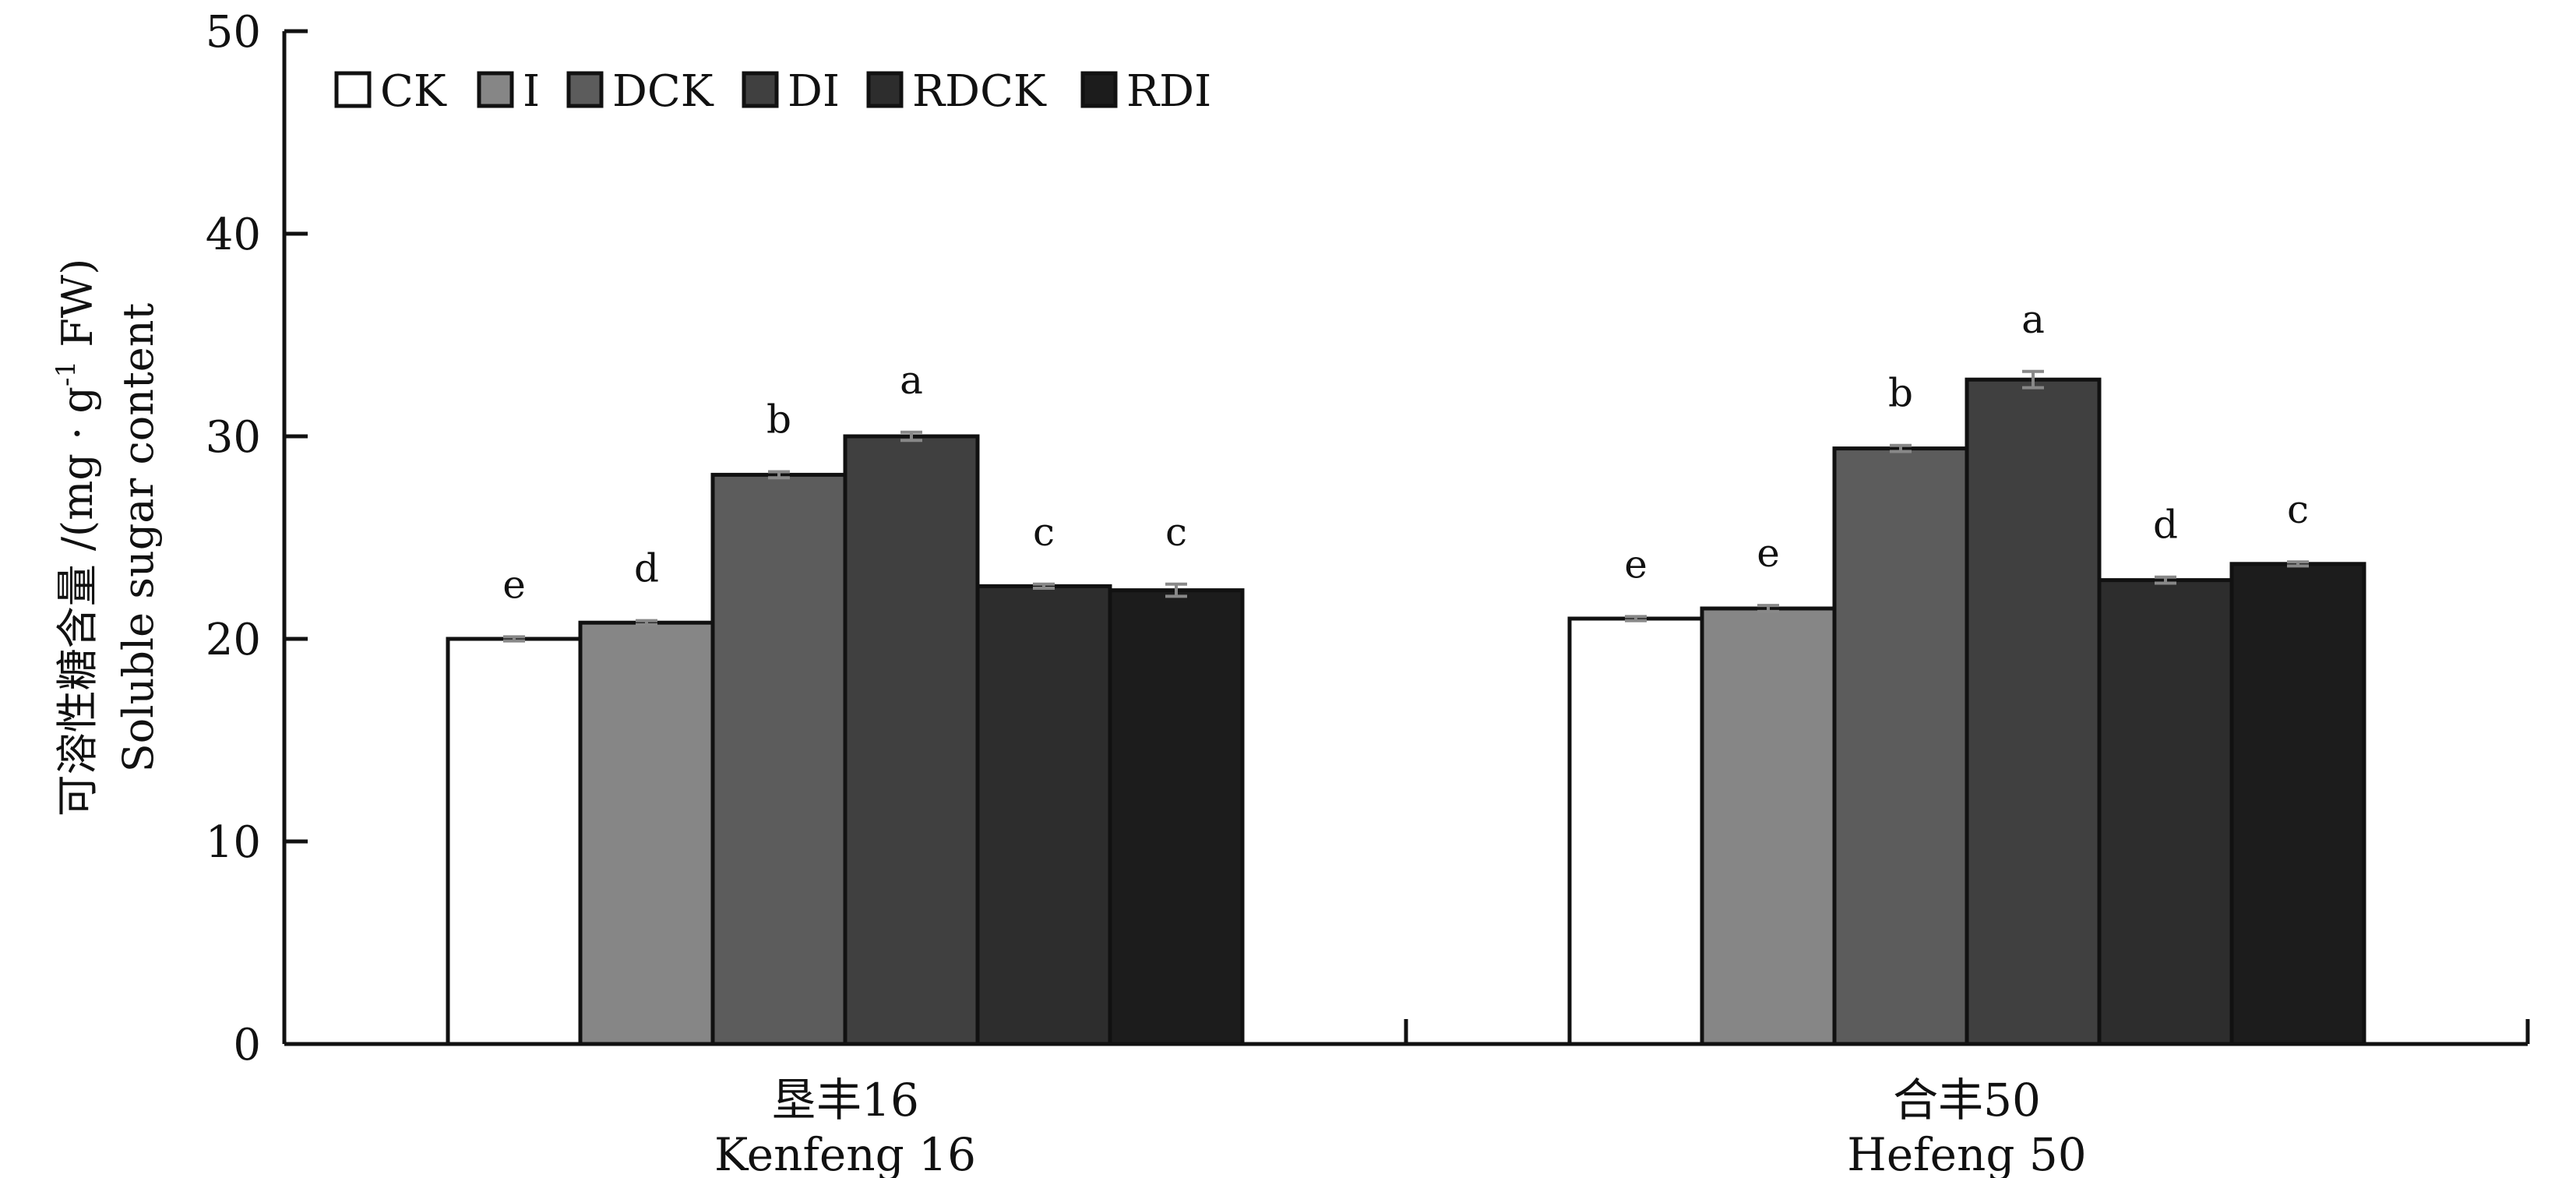 Image resolution: width=2576 pixels, height=1178 pixels. What do you see at coordinates (1168, 91) in the screenshot?
I see `legend-label: RDI` at bounding box center [1168, 91].